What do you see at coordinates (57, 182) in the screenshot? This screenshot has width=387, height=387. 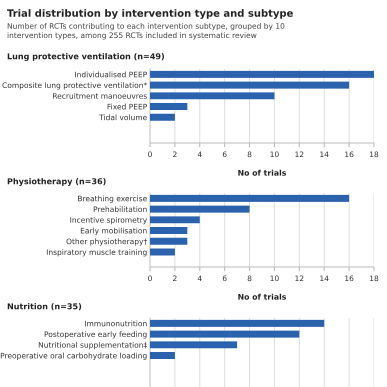 I see `text: Physiotherapy (n=36)` at bounding box center [57, 182].